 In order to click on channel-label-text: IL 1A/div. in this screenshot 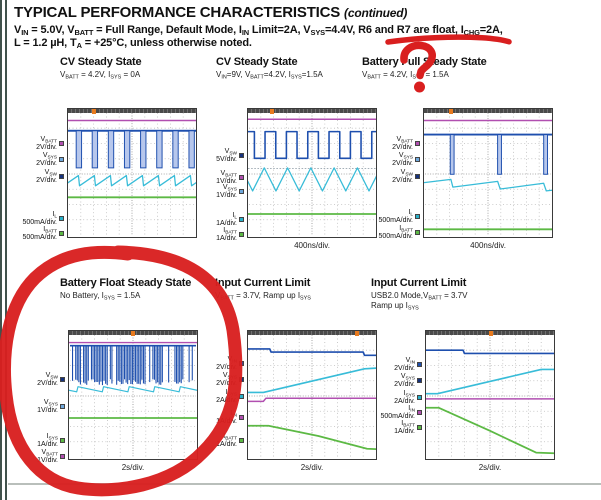, I will do `click(226, 219)`.